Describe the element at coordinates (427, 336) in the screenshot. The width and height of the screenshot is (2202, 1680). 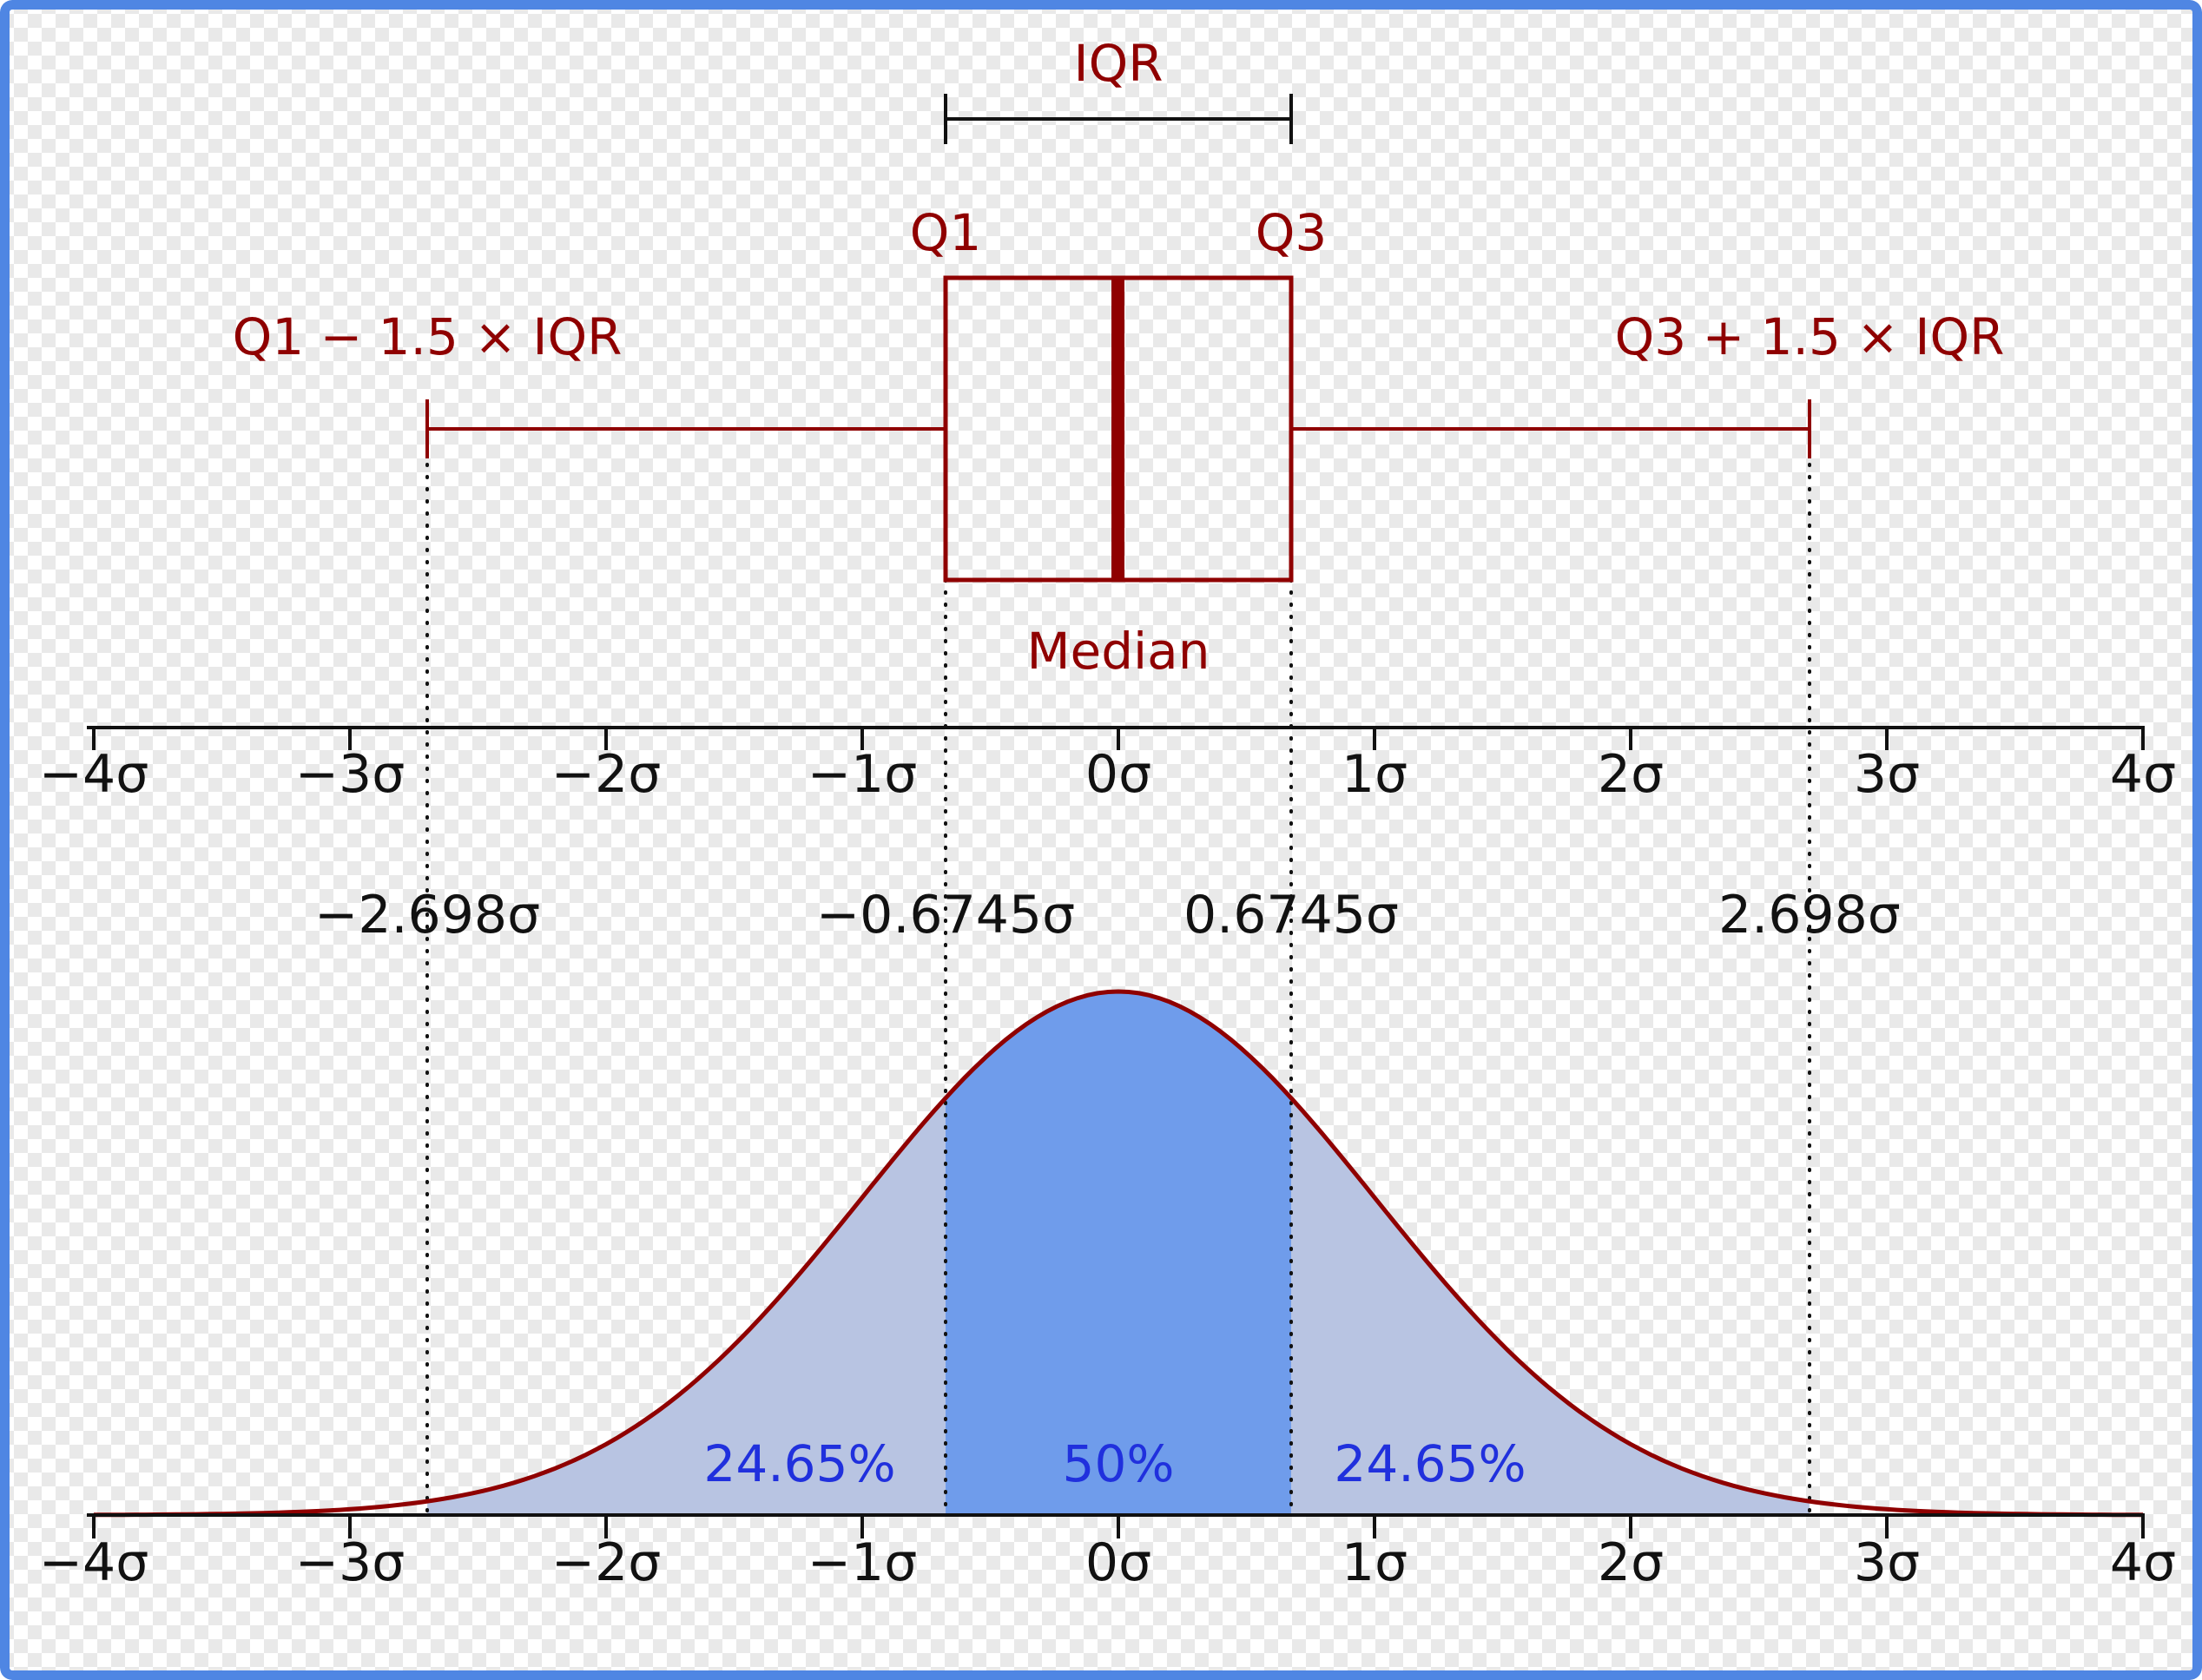
I see `lower-fence-label: Q1 − 1.5 × IQR` at that location.